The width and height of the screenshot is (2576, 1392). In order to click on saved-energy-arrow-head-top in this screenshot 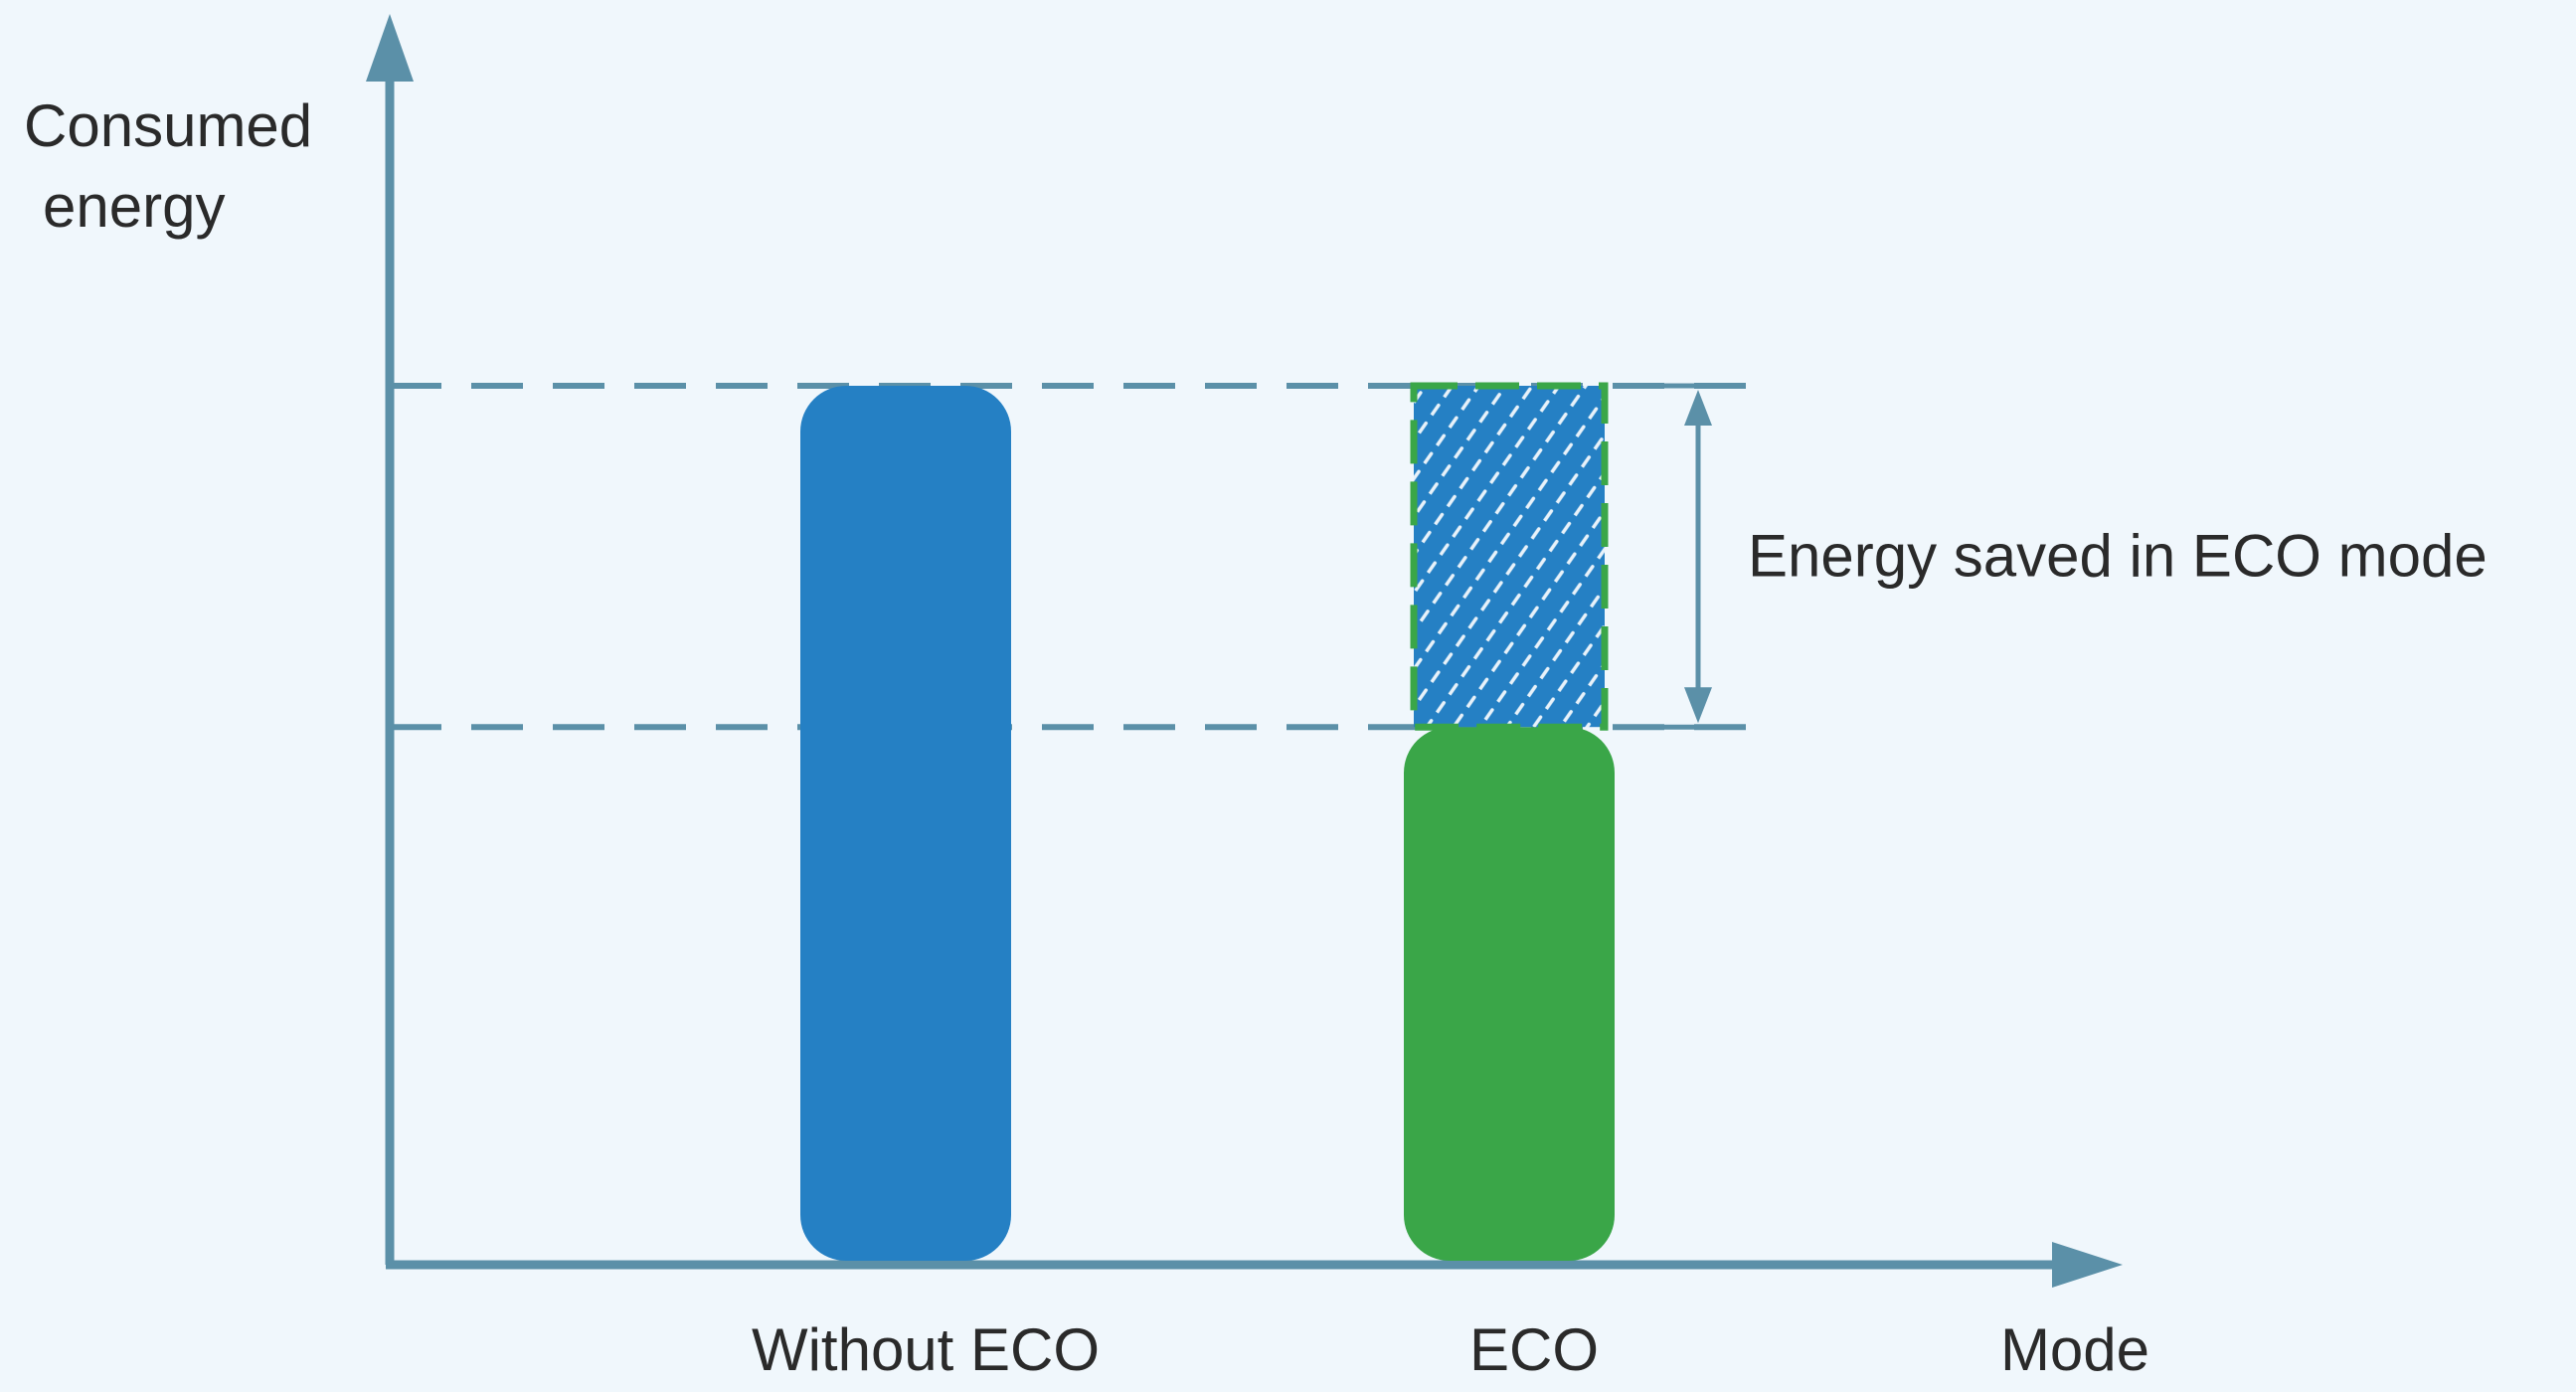, I will do `click(1698, 408)`.